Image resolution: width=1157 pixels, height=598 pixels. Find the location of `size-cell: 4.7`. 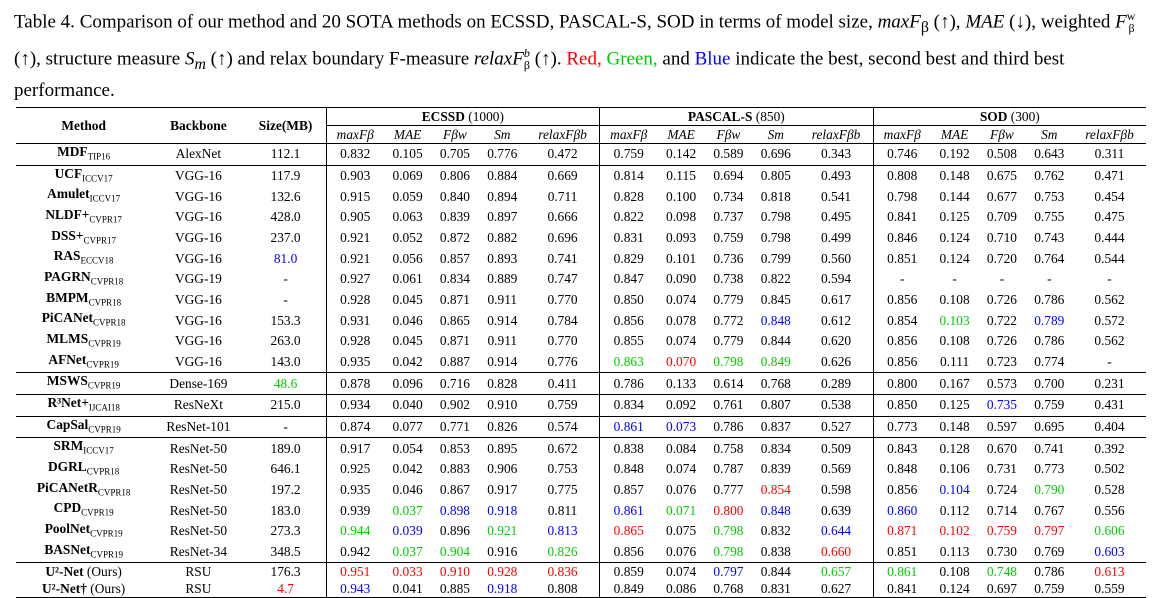

size-cell: 4.7 is located at coordinates (286, 589).